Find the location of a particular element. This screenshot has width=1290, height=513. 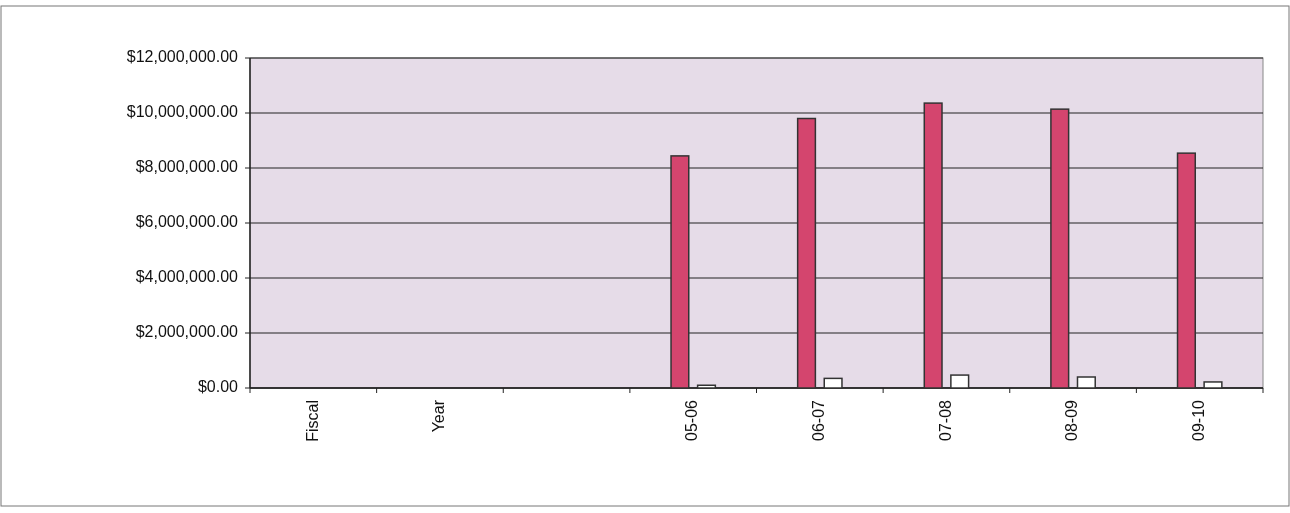

y-tick-label: $0.00 is located at coordinates (218, 387).